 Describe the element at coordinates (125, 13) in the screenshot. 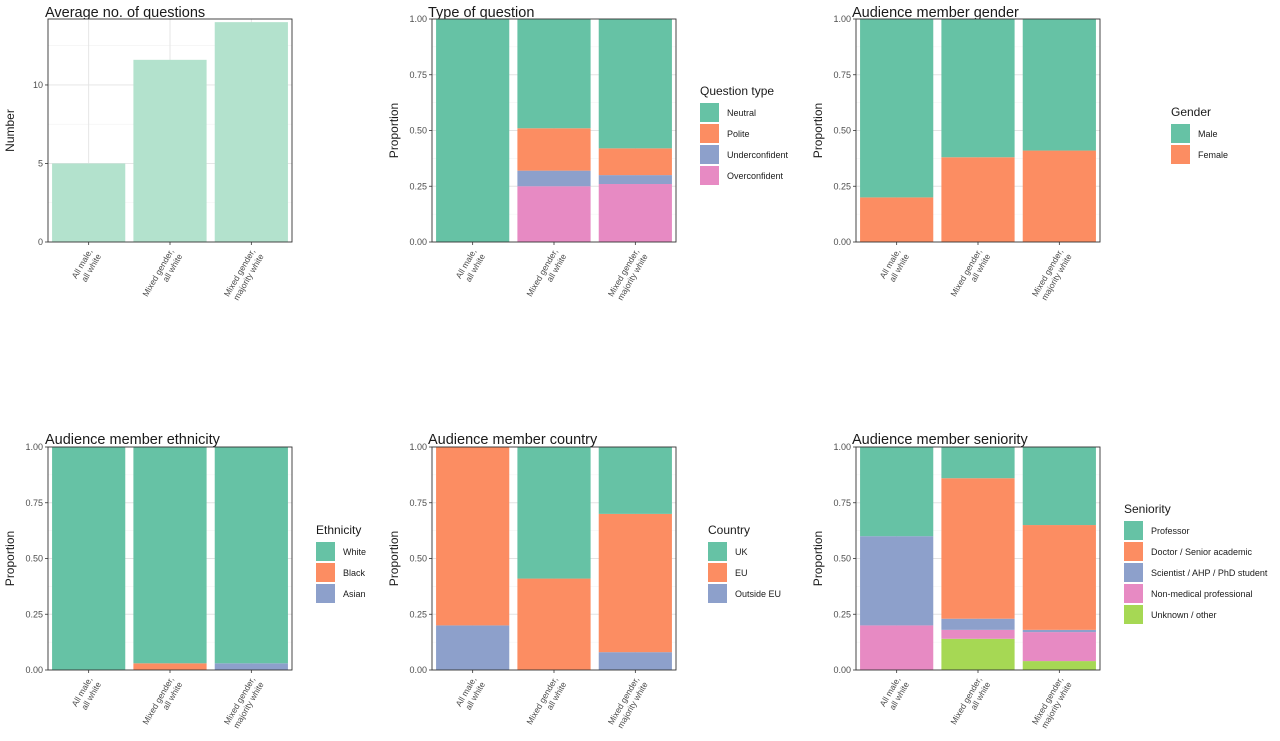

I see `chart-title: Average no. of questions` at that location.